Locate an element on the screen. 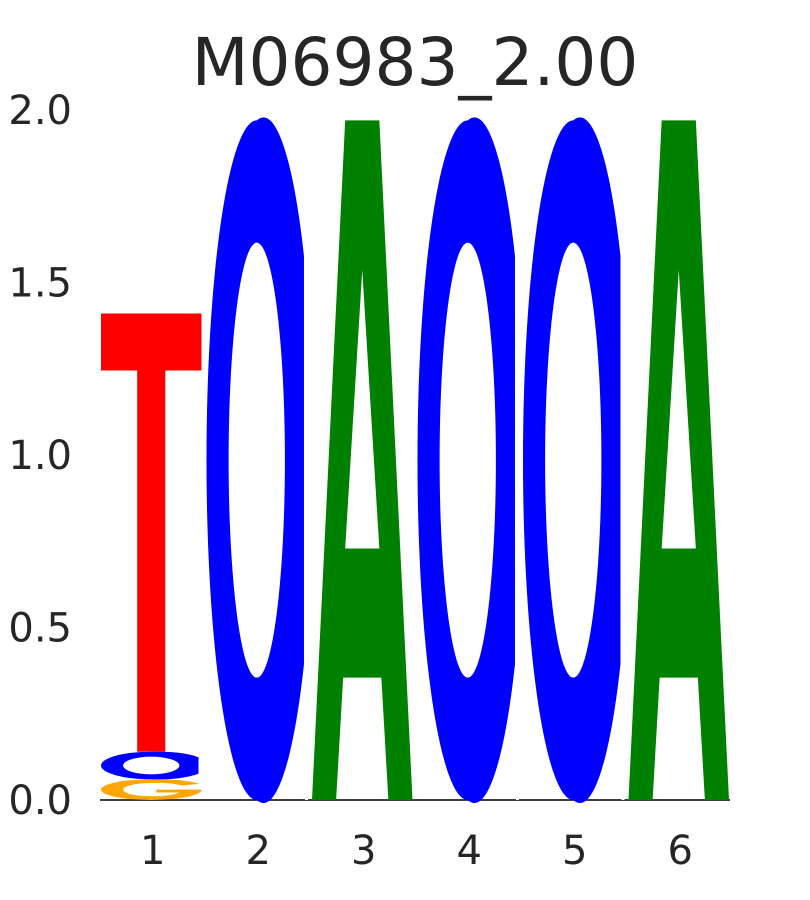 The height and width of the screenshot is (900, 810). x-tick-label: 2 is located at coordinates (258, 851).